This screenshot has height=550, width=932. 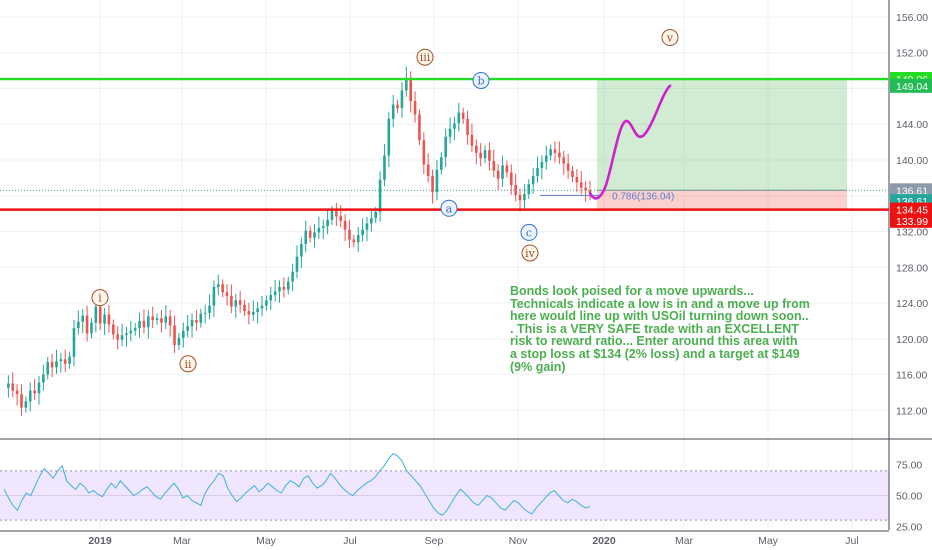 What do you see at coordinates (912, 340) in the screenshot?
I see `y-tick-label-9: 120.00` at bounding box center [912, 340].